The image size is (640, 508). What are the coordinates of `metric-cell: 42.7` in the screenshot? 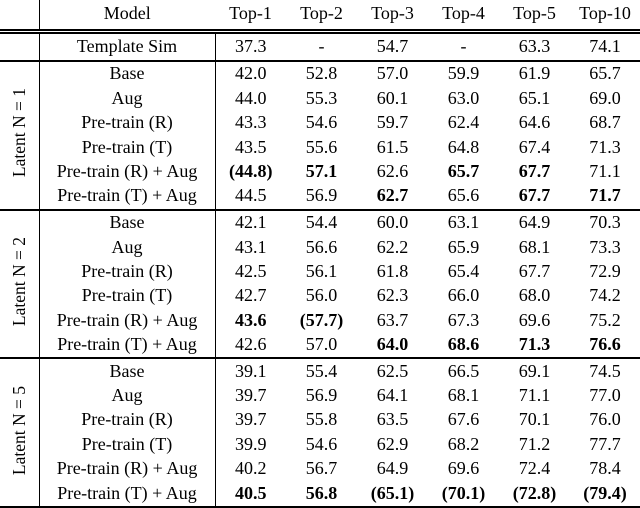 It's located at (251, 295).